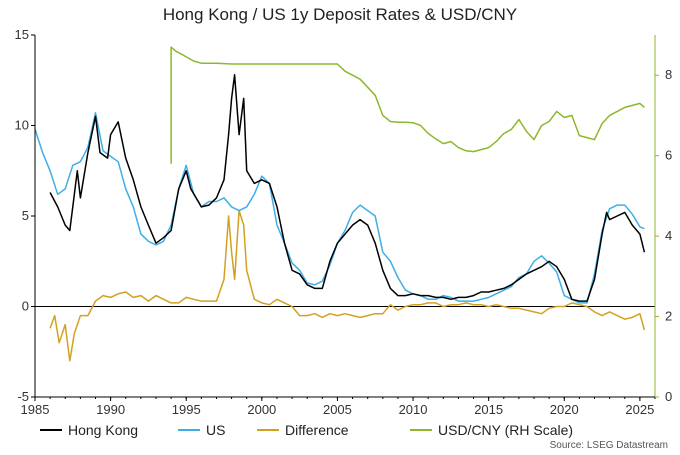 The width and height of the screenshot is (680, 455). I want to click on source-note: Source: LSEG Datastream, so click(609, 445).